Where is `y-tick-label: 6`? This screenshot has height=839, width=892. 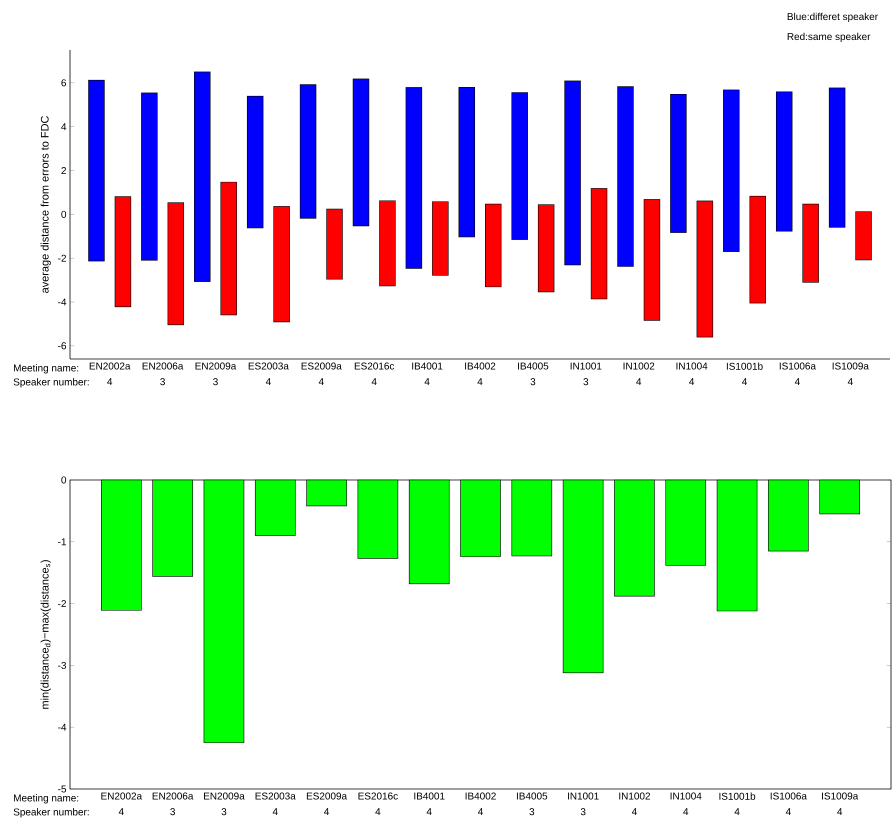 y-tick-label: 6 is located at coordinates (63, 82).